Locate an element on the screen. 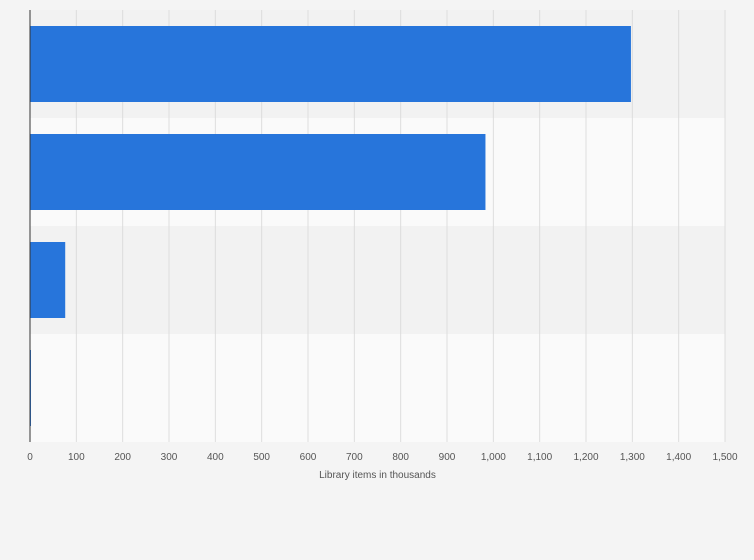  x-tick-label: 1,200 is located at coordinates (585, 457).